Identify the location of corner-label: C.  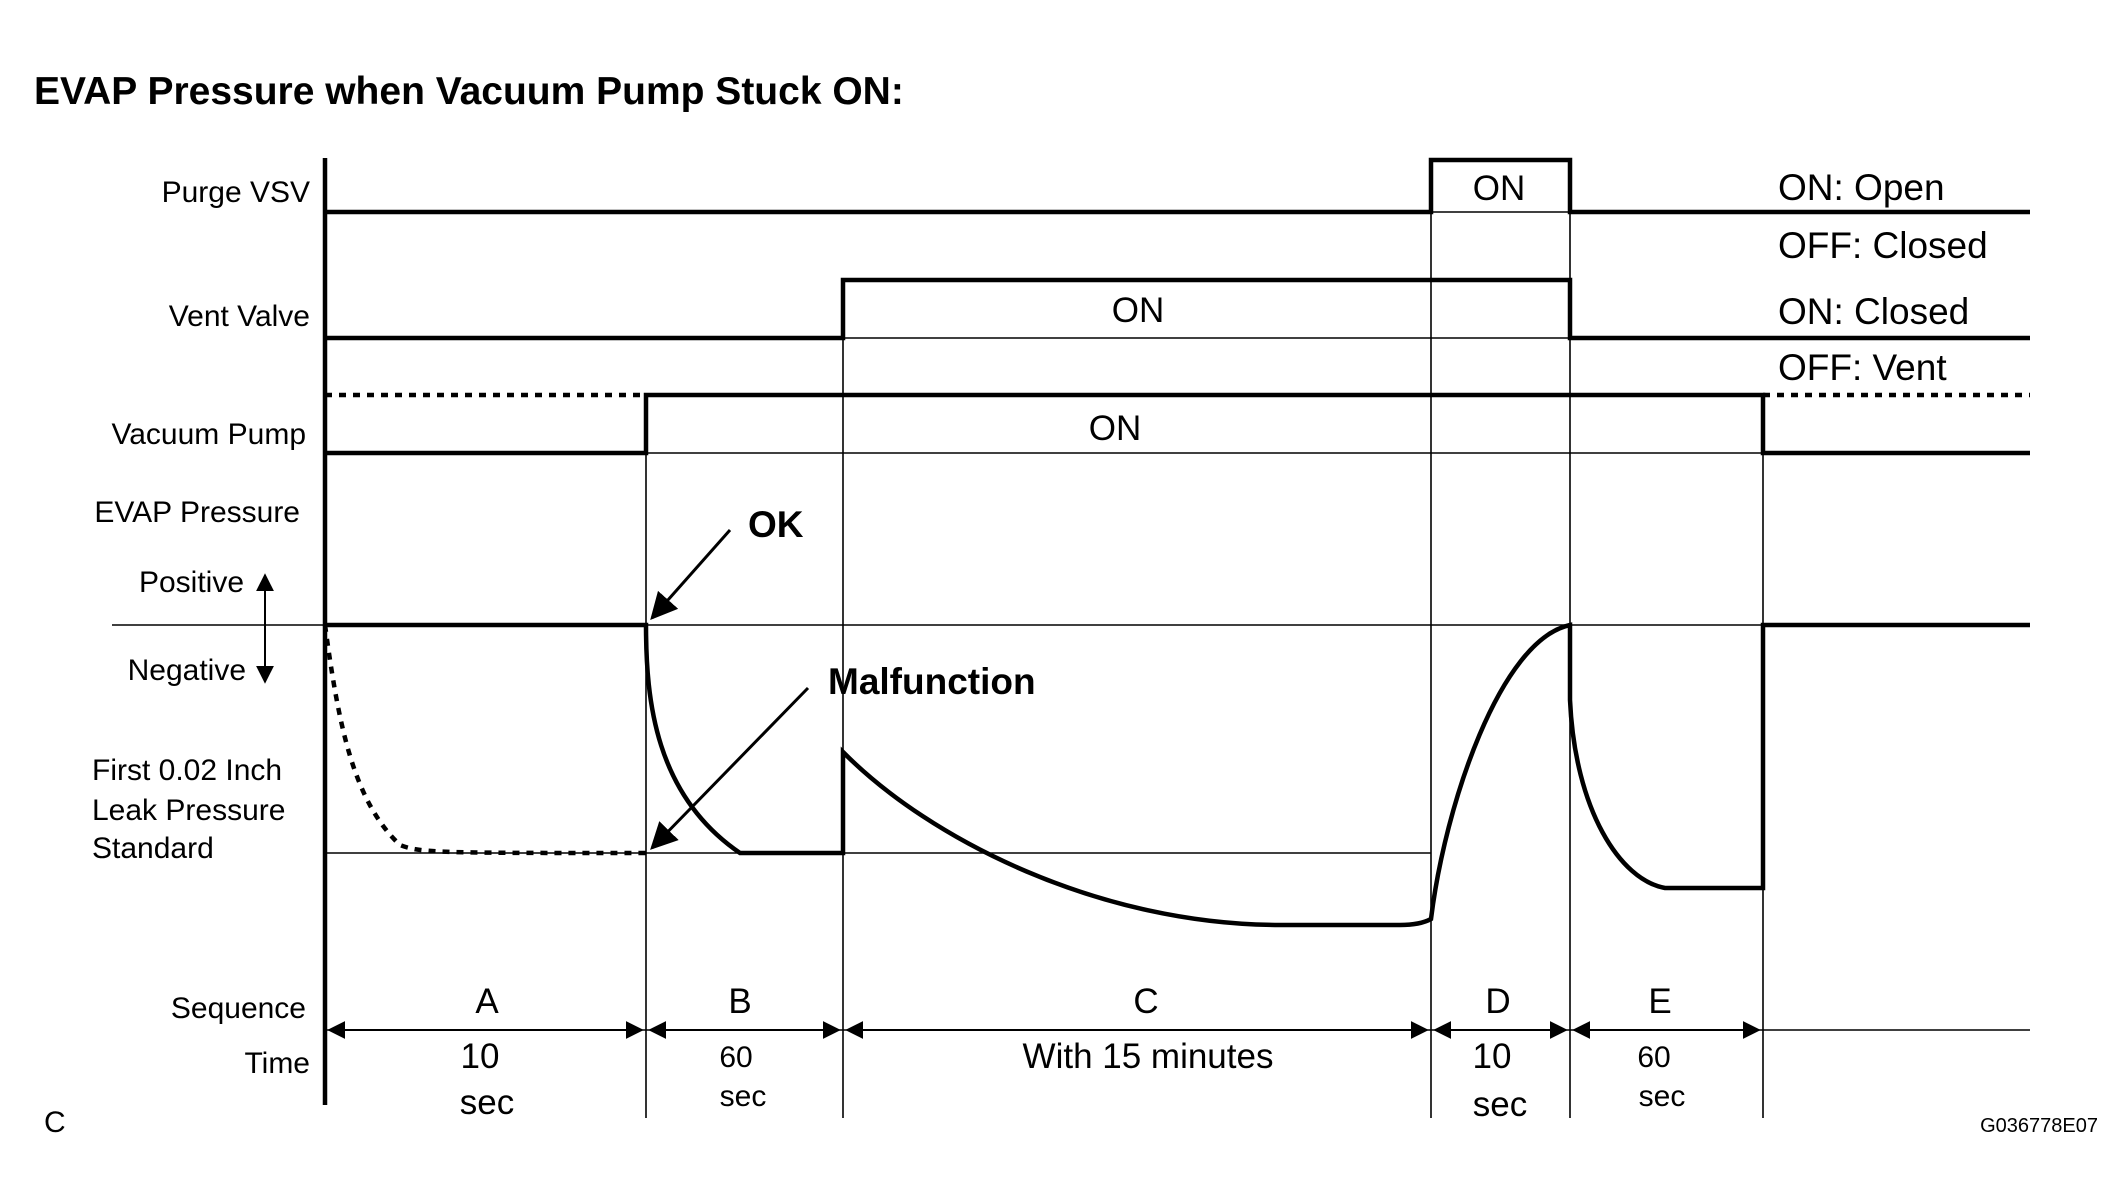
(55, 1122).